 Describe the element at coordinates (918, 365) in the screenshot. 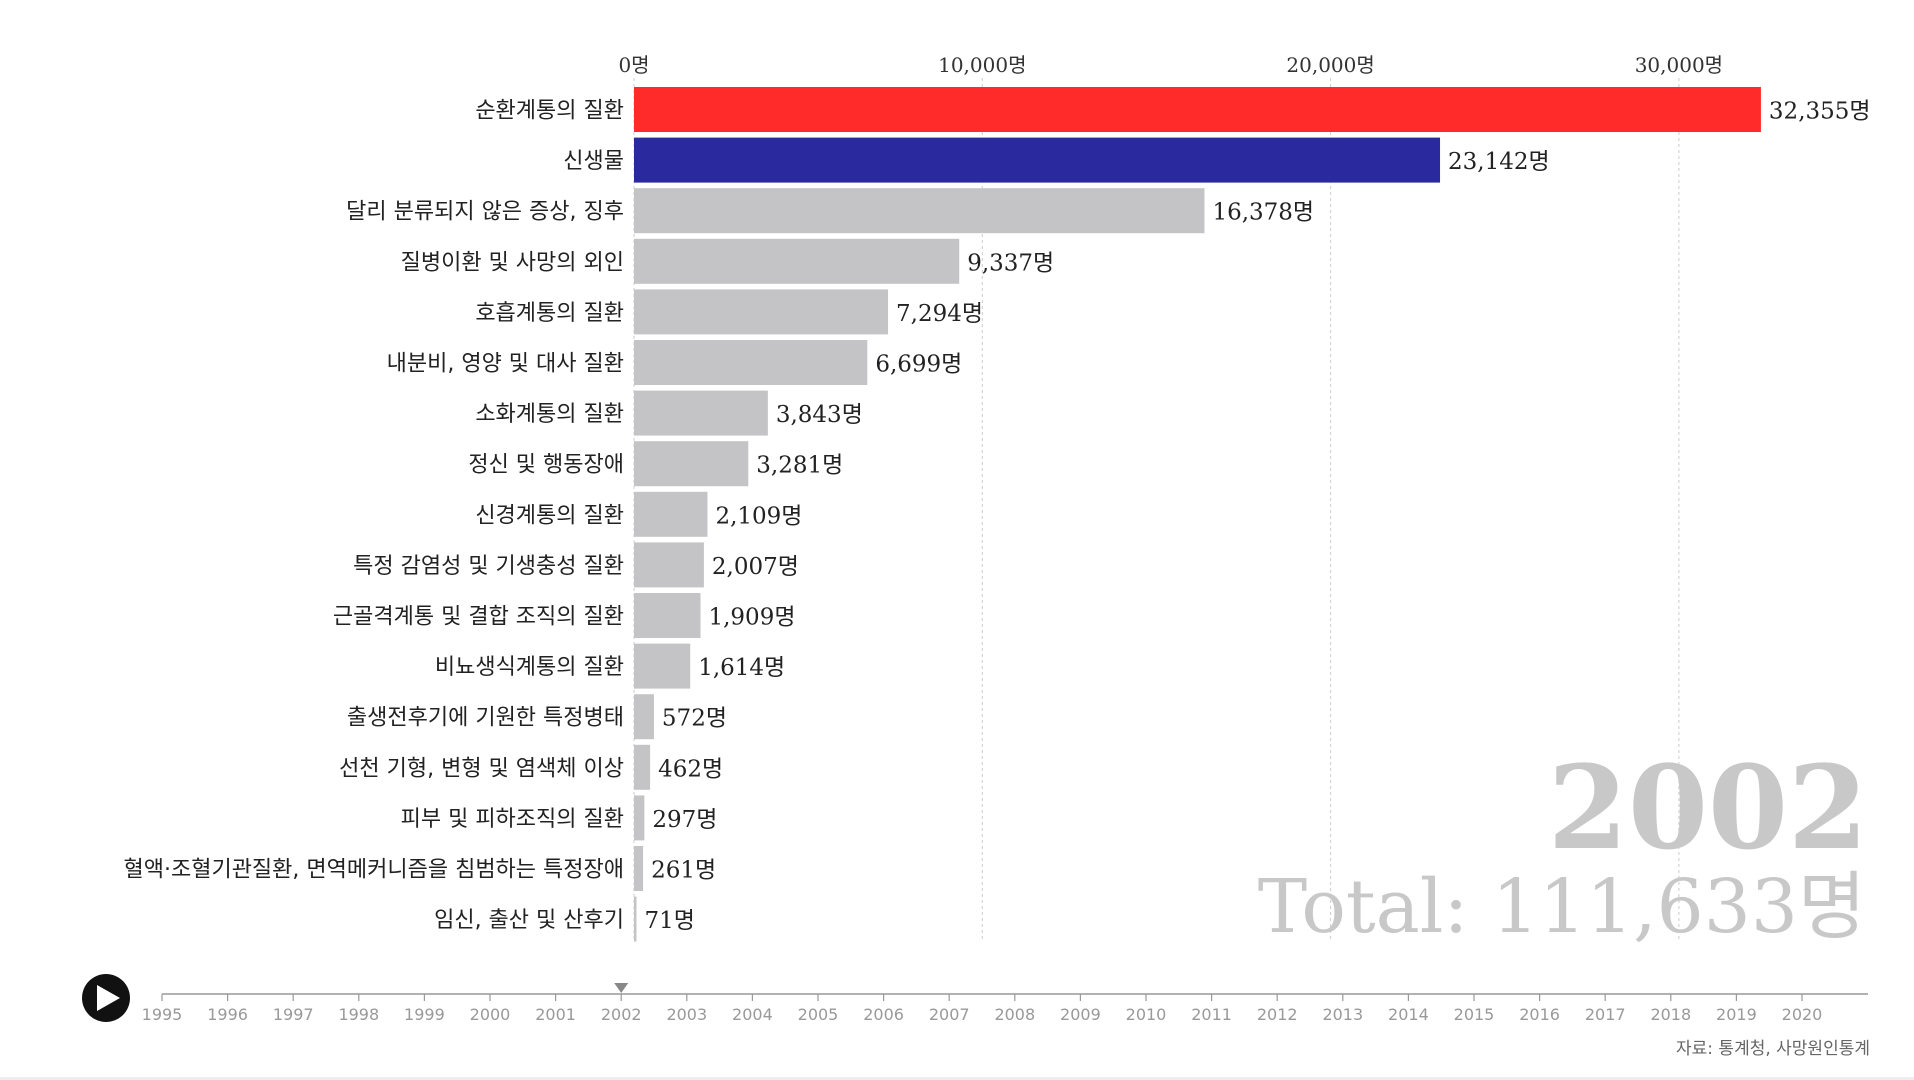

I see `value-label: 6,699명` at that location.